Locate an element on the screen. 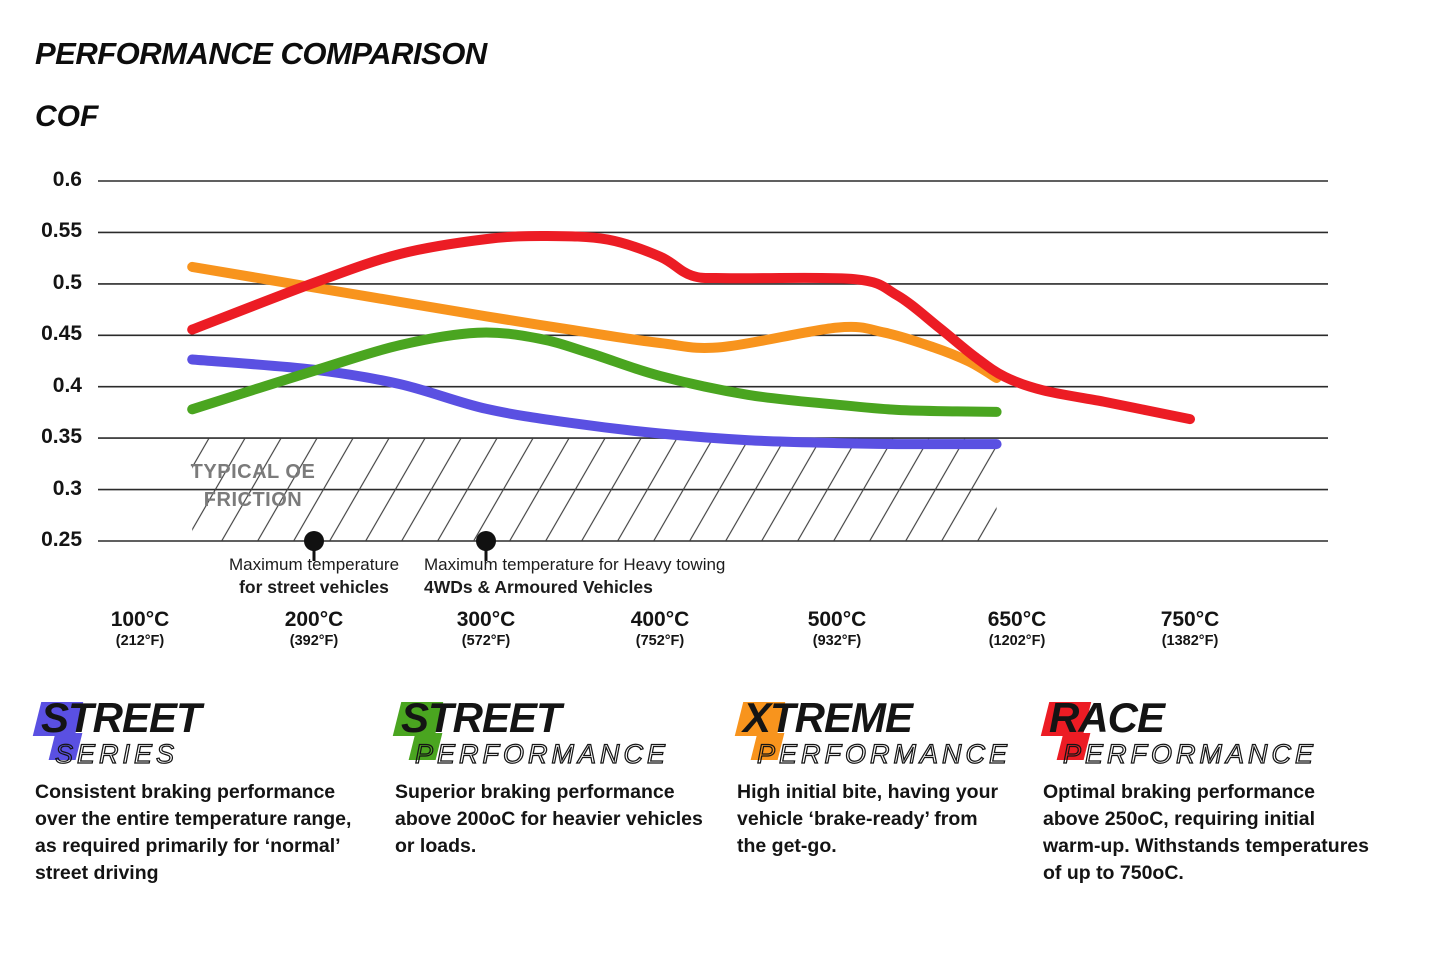 This screenshot has width=1445, height=972. marker-note-line1: Maximum temperature for Heavy towing is located at coordinates (575, 564).